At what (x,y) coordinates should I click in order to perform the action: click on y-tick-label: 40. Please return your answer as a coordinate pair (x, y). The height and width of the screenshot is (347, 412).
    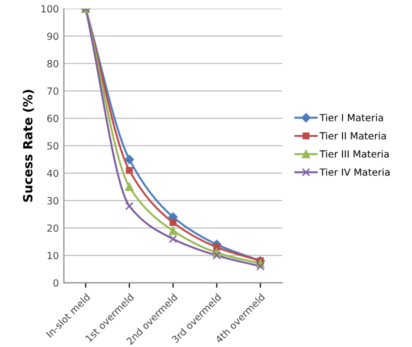
    Looking at the image, I should click on (52, 173).